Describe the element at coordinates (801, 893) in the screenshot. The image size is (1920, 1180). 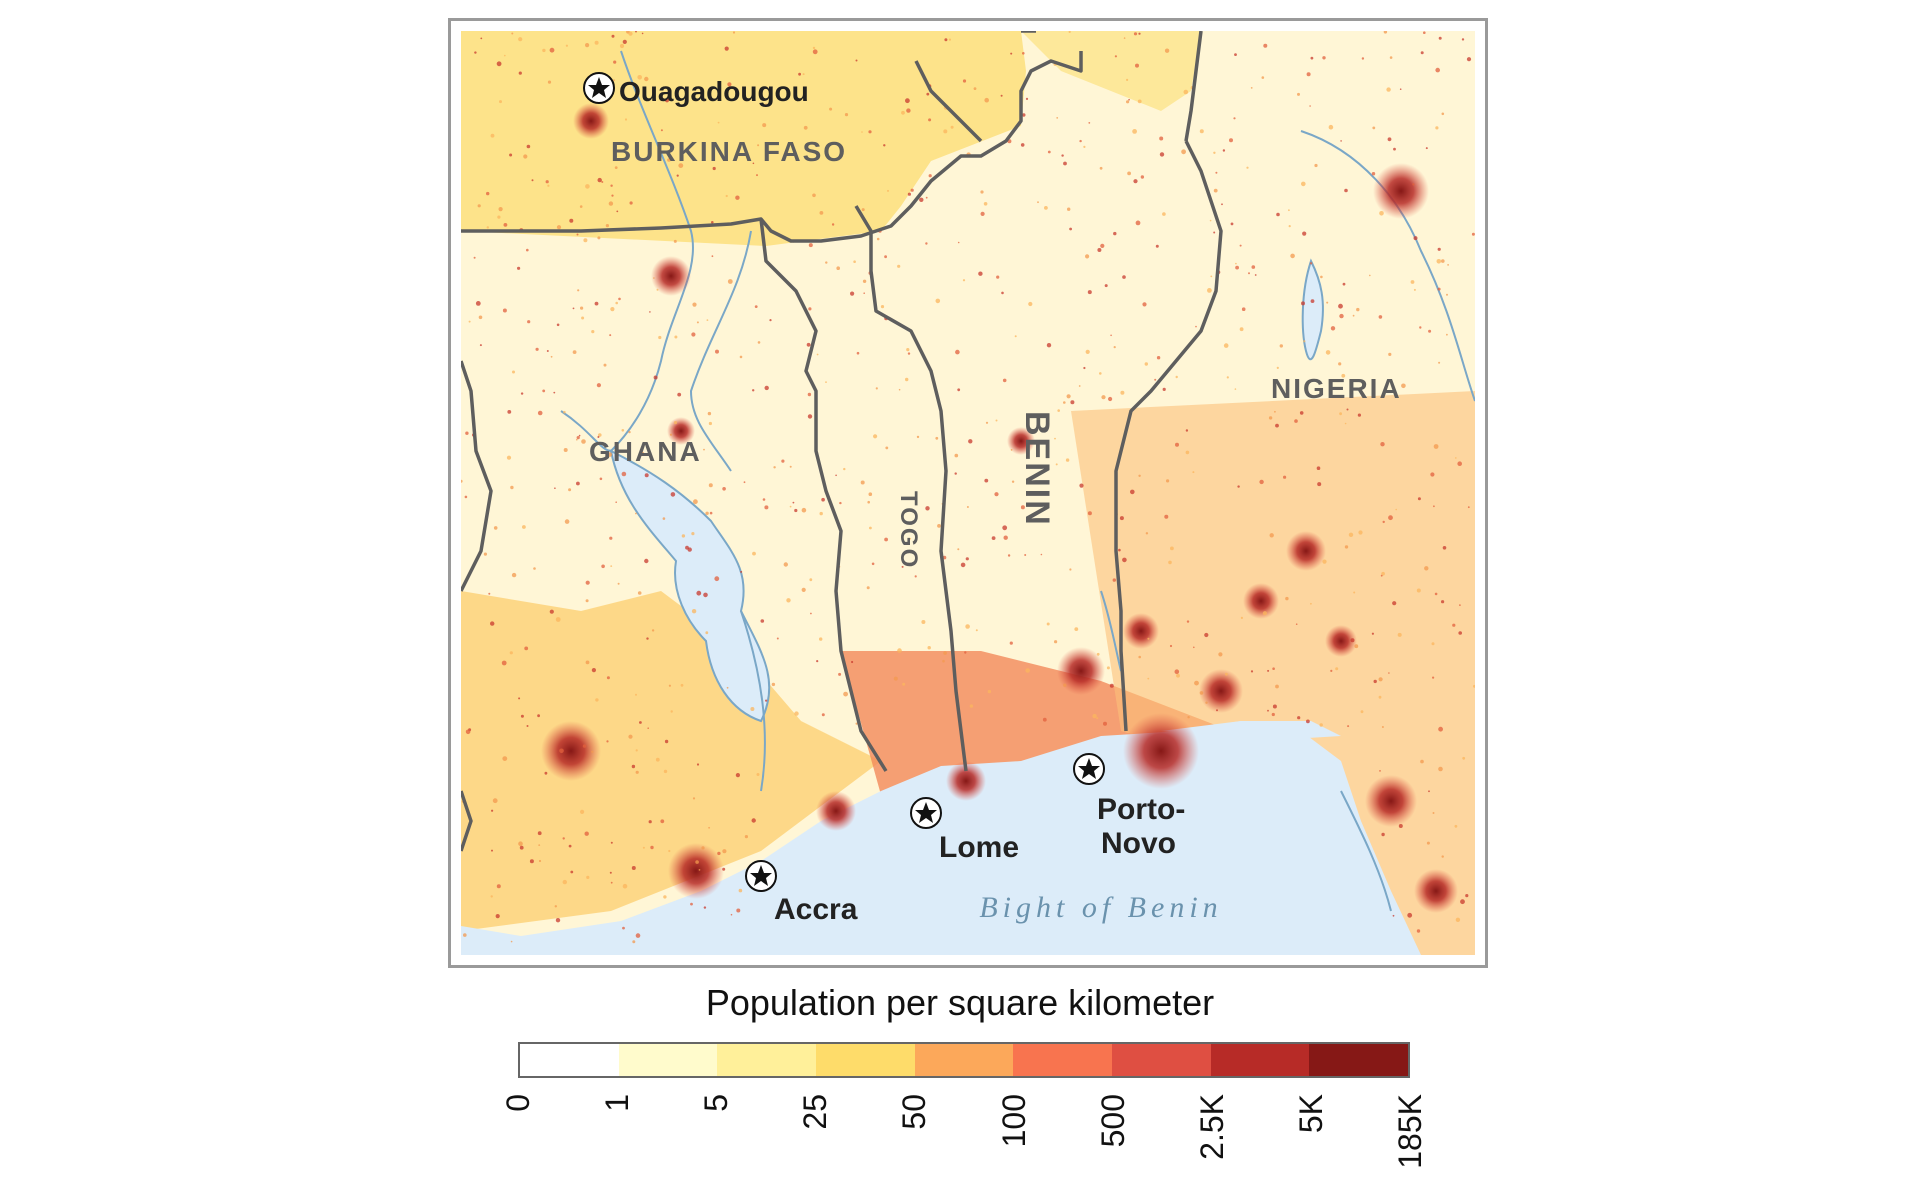
I see `city-accra: Accra` at that location.